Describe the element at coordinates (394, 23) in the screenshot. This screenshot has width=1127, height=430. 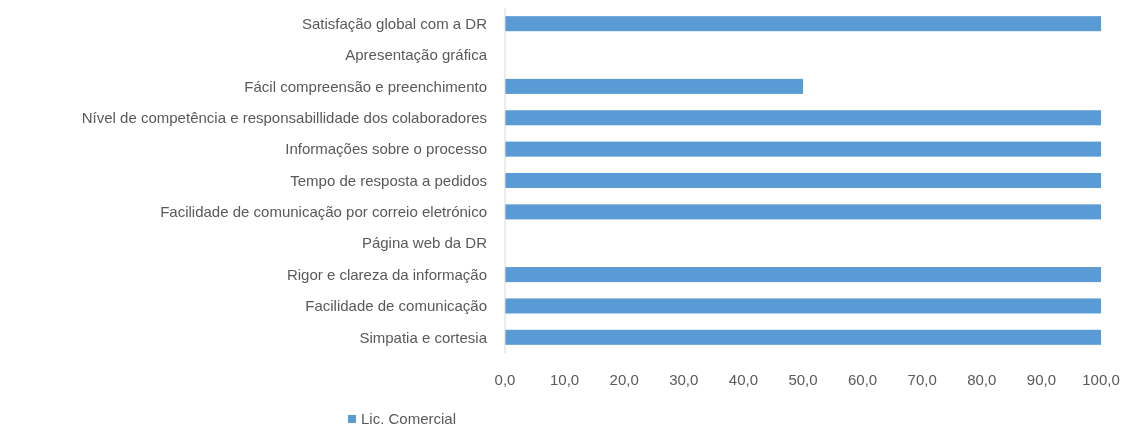
I see `y-tick-label: Satisfação global com a DR` at that location.